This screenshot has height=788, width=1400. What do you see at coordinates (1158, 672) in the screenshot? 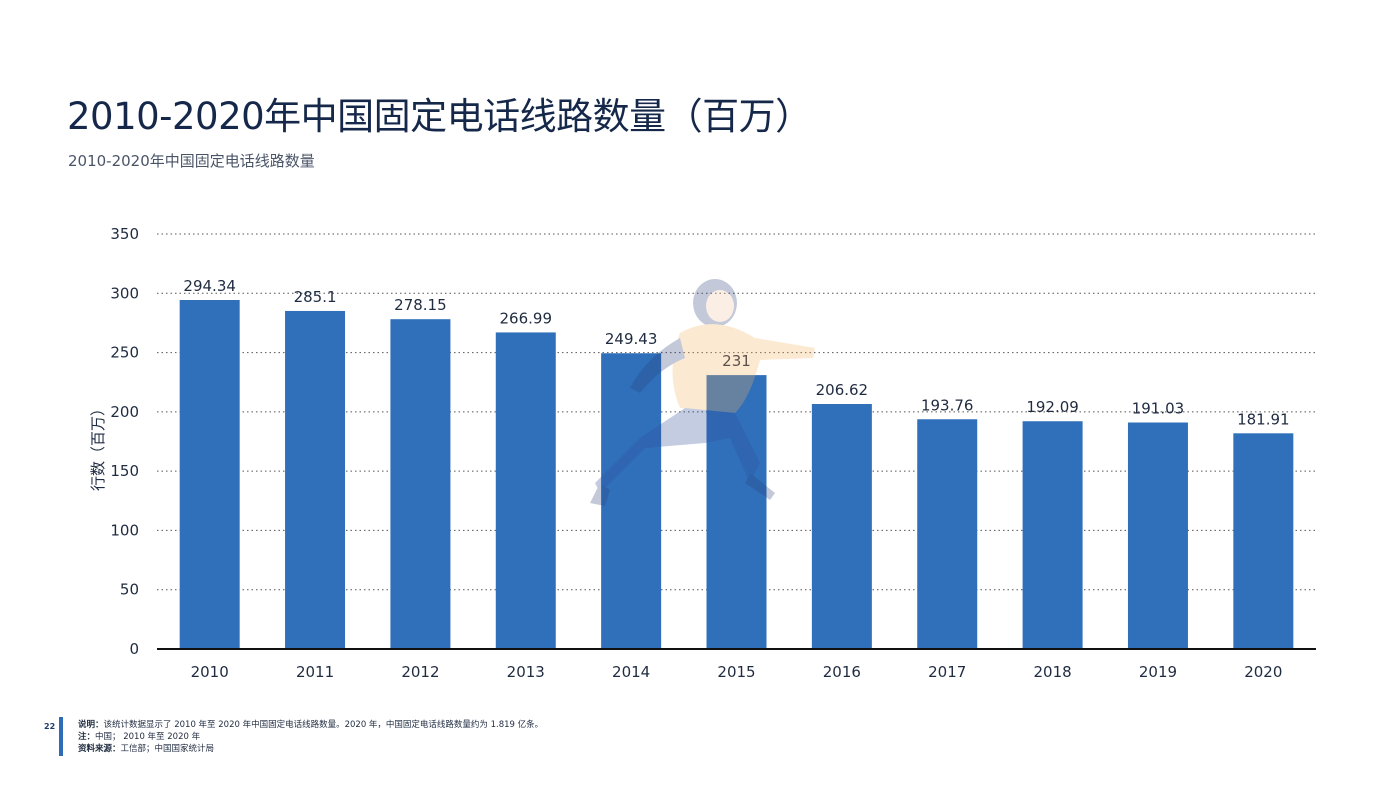
I see `x-tick-label: 2019` at bounding box center [1158, 672].